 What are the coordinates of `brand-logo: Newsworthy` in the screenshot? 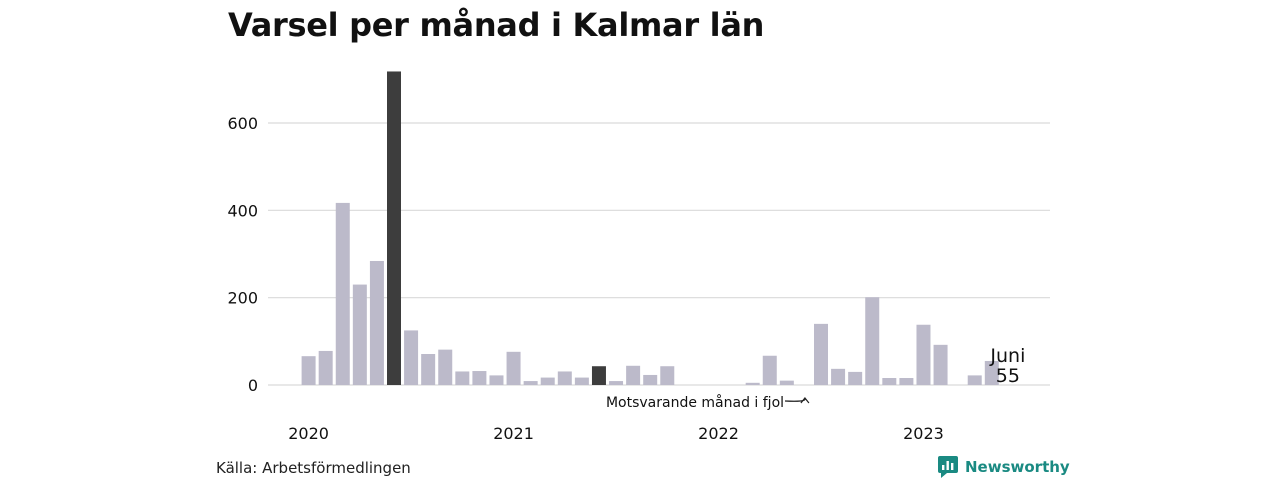 It's located at (1004, 467).